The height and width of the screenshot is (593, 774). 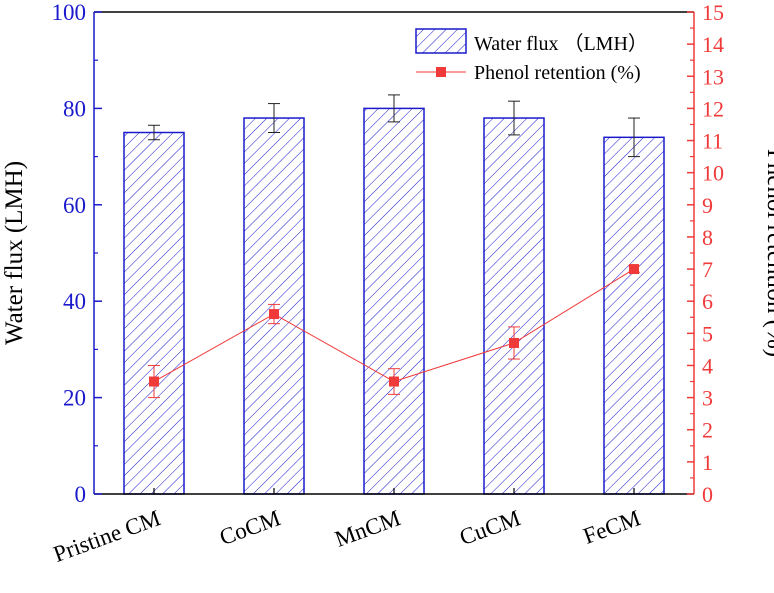 What do you see at coordinates (707, 301) in the screenshot?
I see `right-tick-label: 6` at bounding box center [707, 301].